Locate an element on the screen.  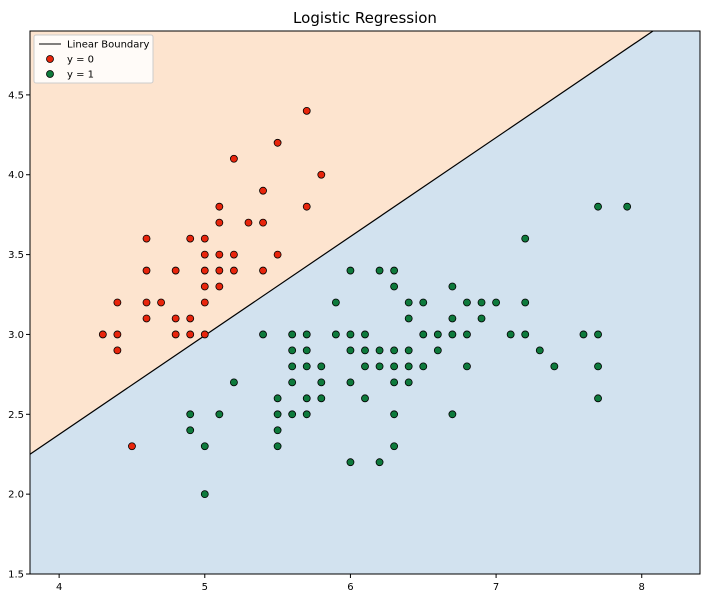
y-tick-label: 2.0 is located at coordinates (16, 495).